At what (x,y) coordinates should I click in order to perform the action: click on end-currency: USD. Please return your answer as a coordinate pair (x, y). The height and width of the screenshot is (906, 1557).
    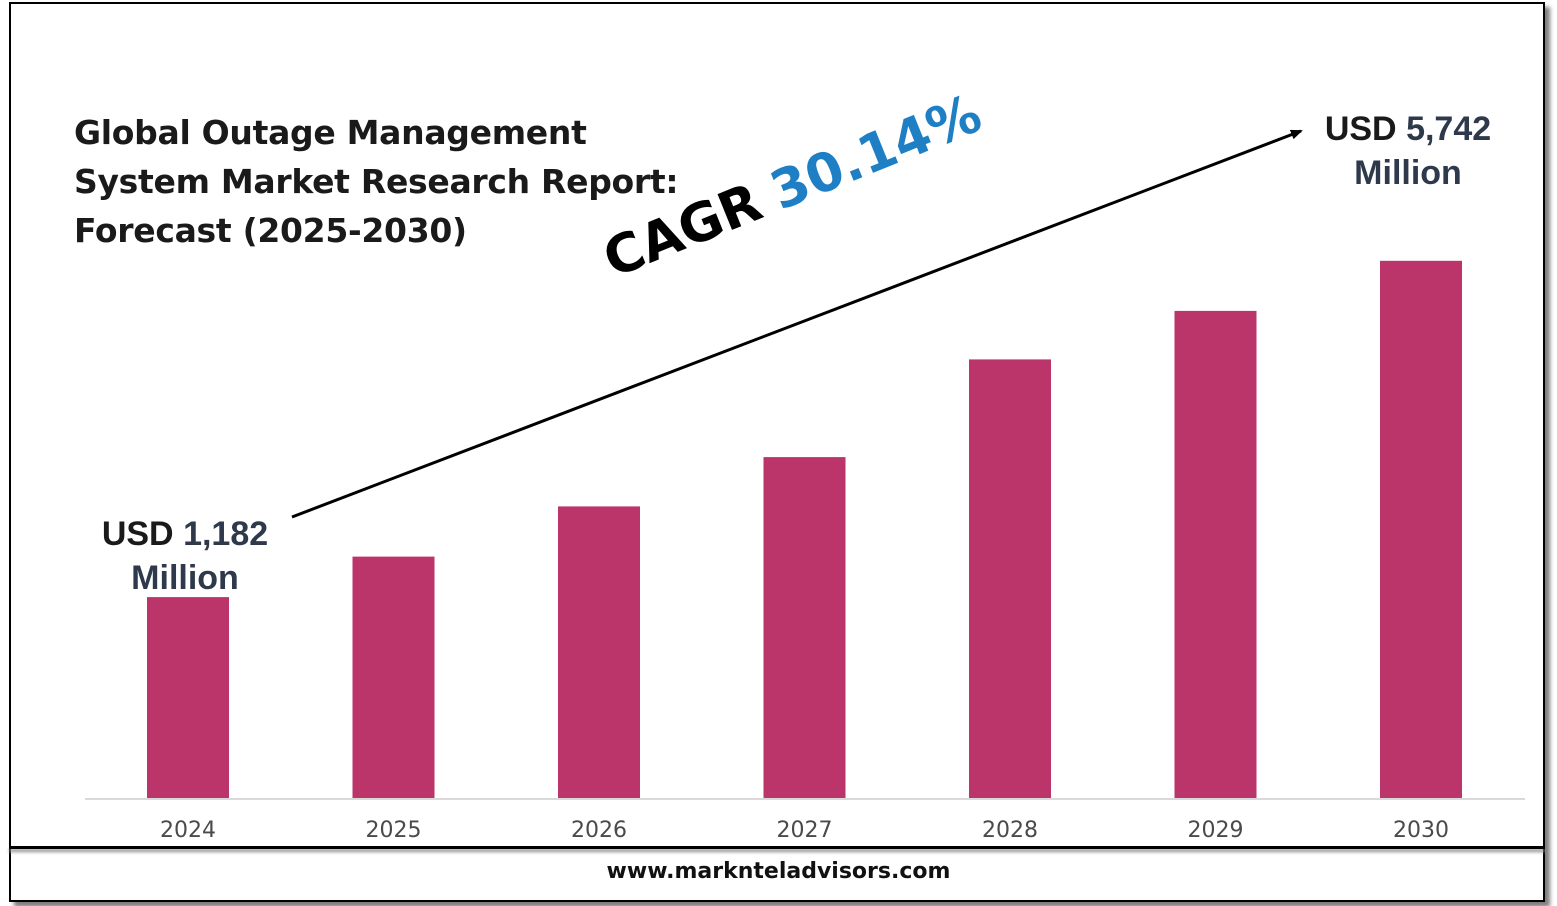
    Looking at the image, I should click on (1360, 129).